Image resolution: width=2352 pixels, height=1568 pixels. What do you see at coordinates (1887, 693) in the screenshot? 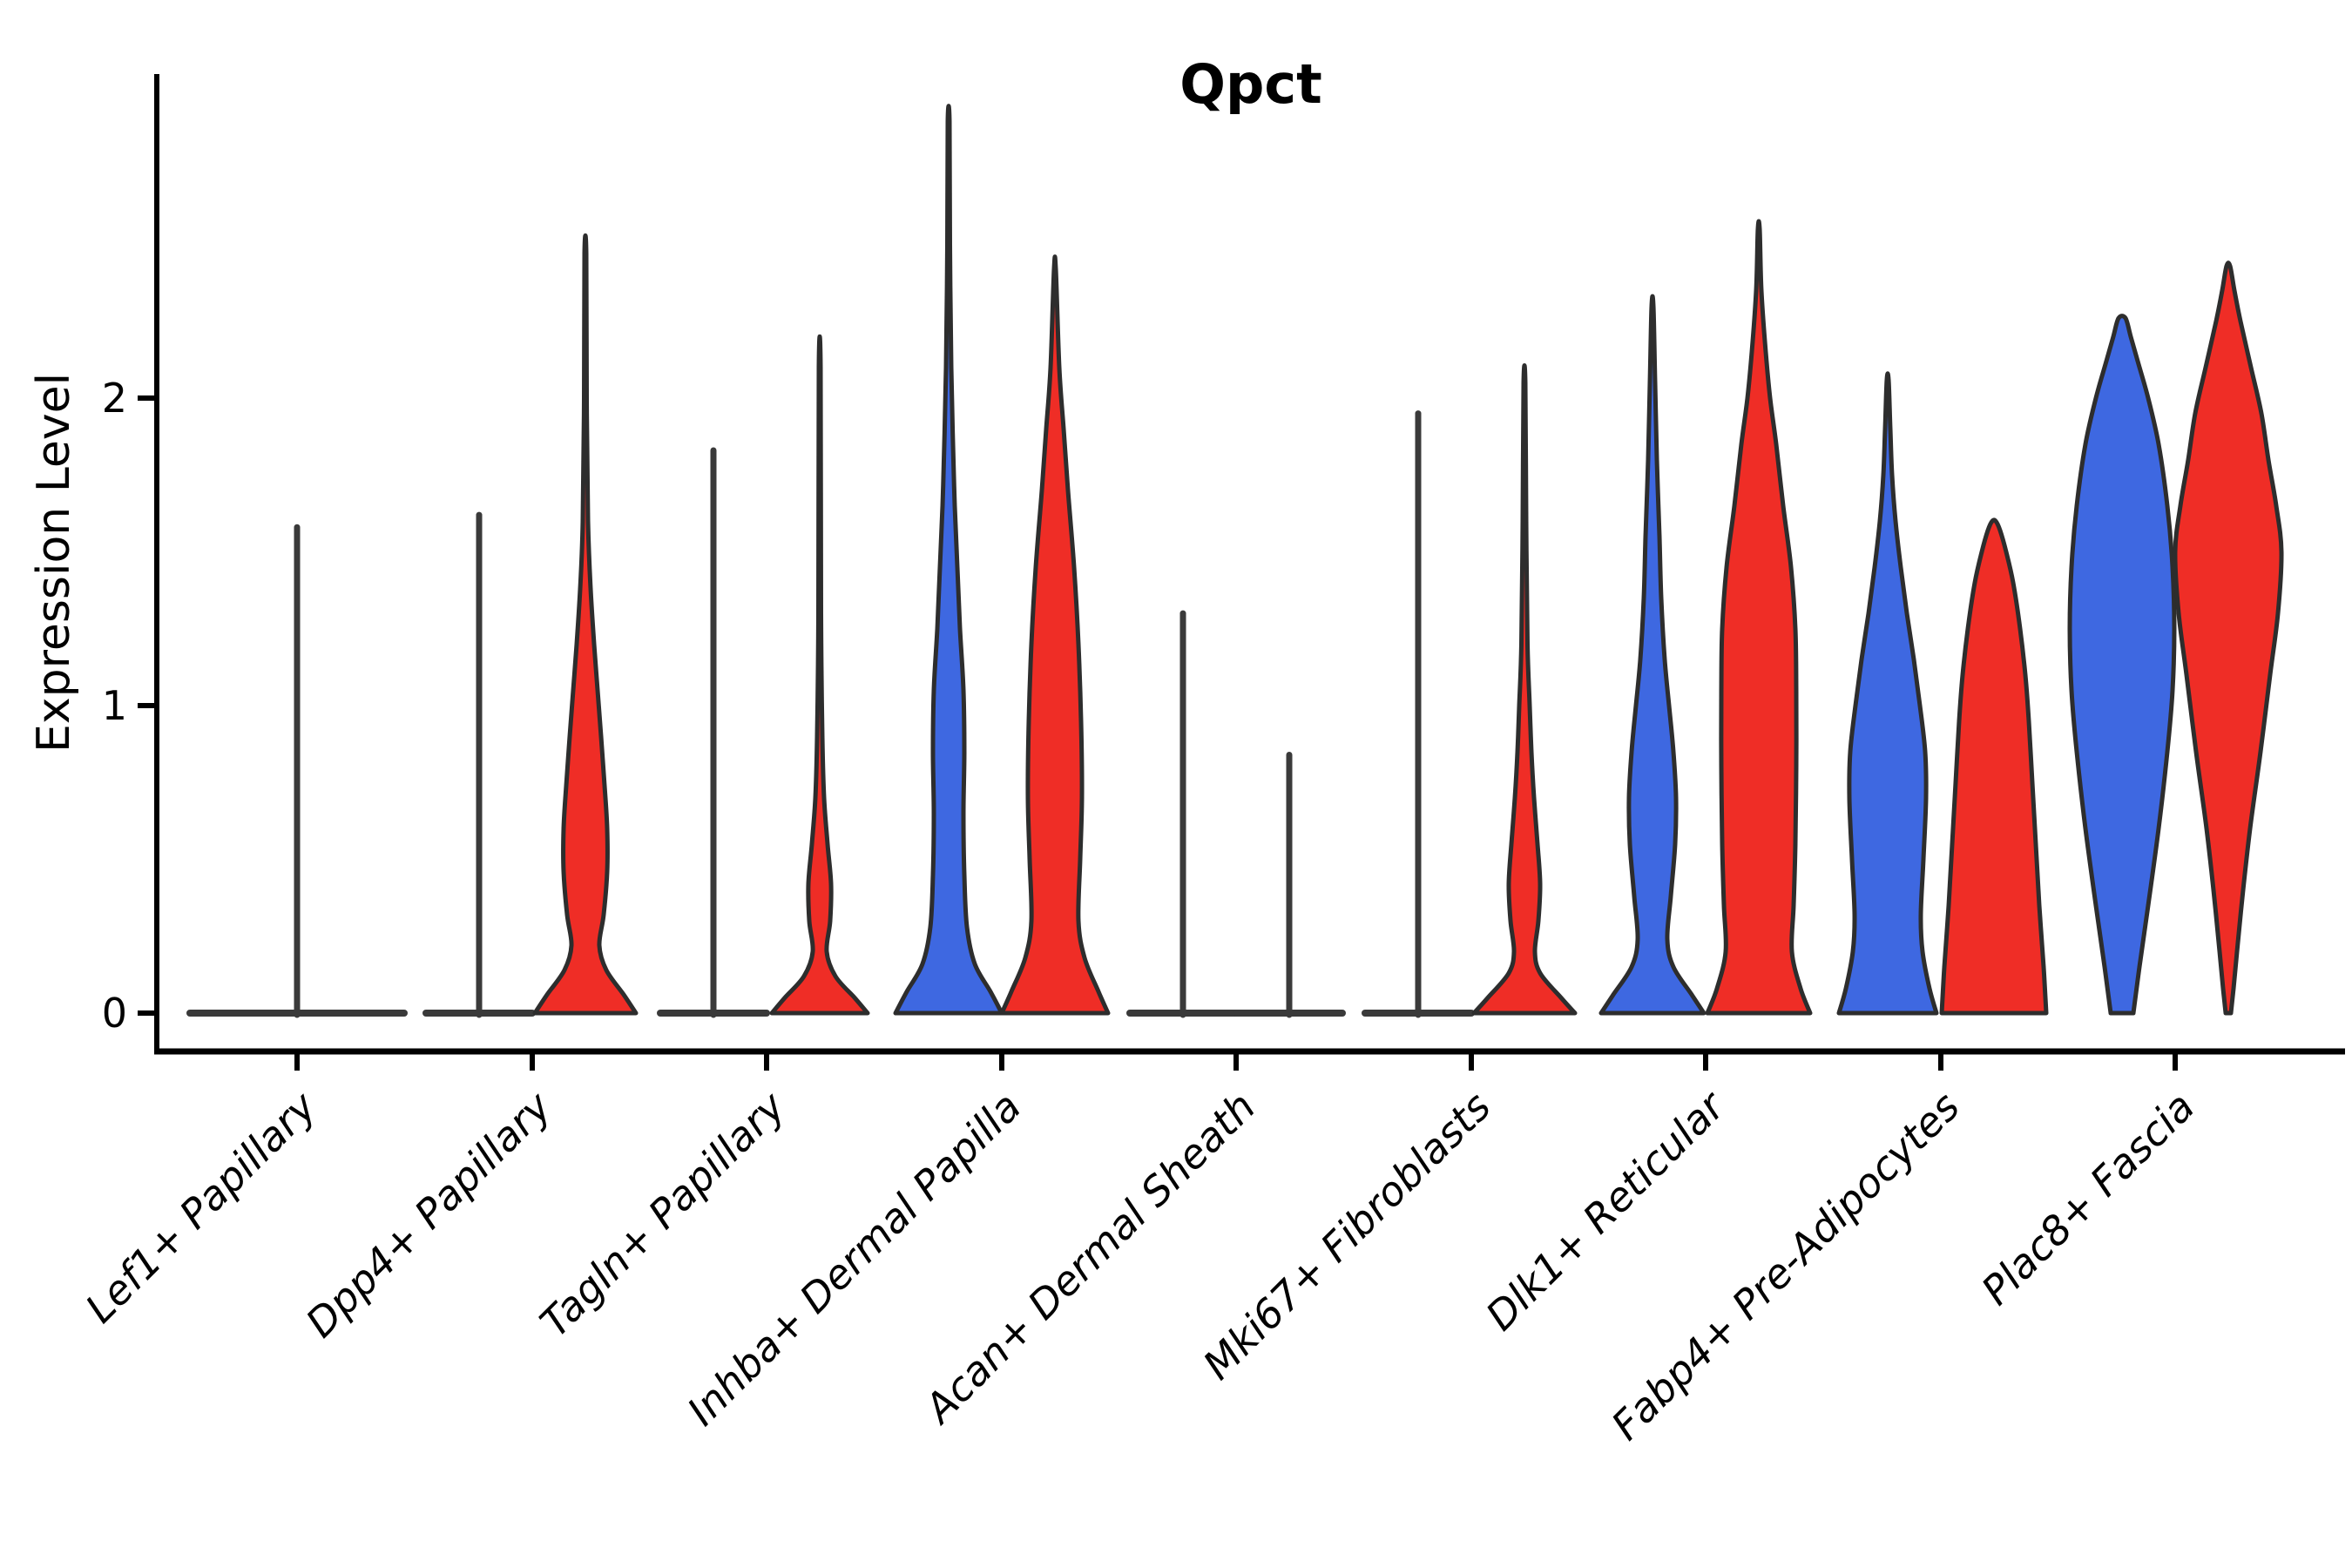
I see `violin-fabp4-pre-adipocytes-left` at bounding box center [1887, 693].